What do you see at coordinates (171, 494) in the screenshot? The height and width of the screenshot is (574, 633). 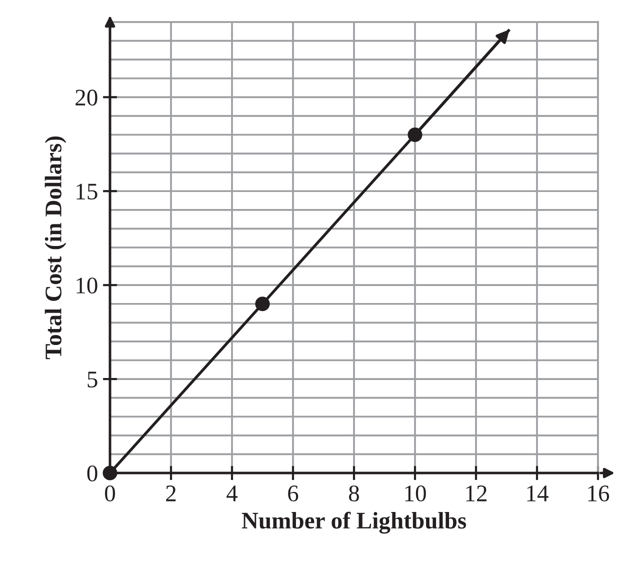 I see `x-tick-label: 2` at bounding box center [171, 494].